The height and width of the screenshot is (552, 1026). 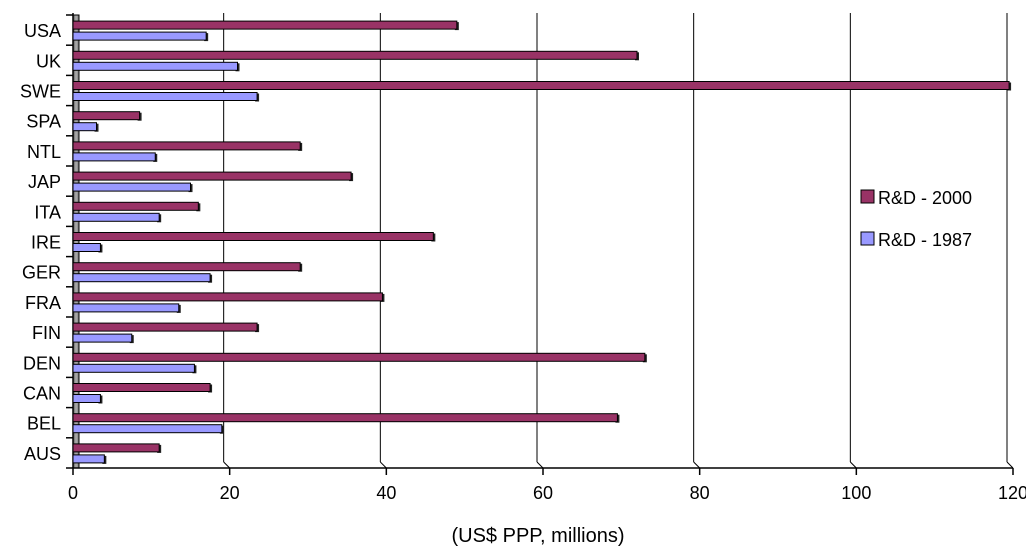 I want to click on legend-label-randd-1987: R&D - 1987, so click(x=925, y=240).